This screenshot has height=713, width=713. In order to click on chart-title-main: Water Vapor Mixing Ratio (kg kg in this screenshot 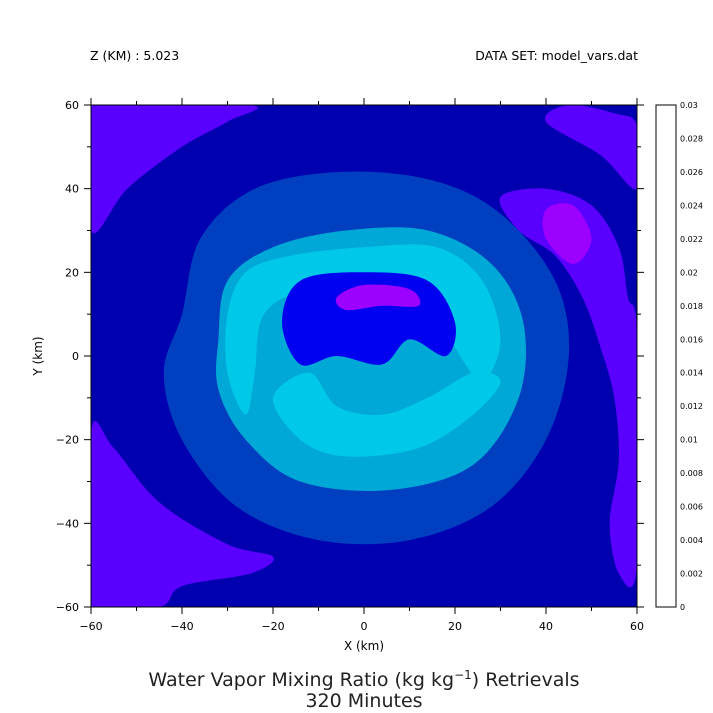, I will do `click(301, 680)`.